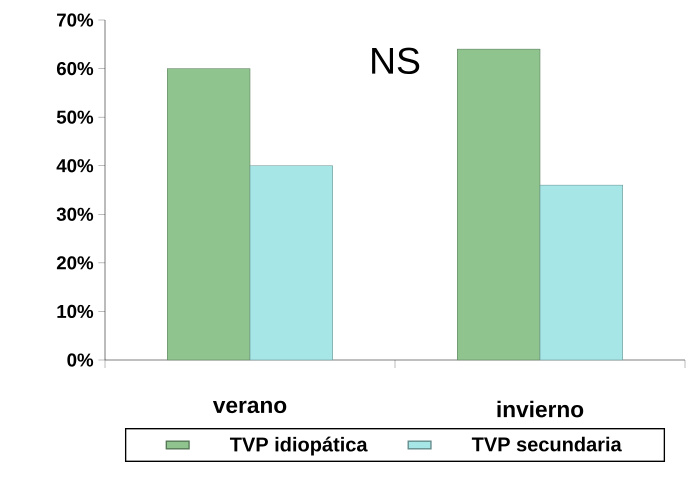 The height and width of the screenshot is (501, 689). I want to click on y-tick-label: 0%, so click(80, 360).